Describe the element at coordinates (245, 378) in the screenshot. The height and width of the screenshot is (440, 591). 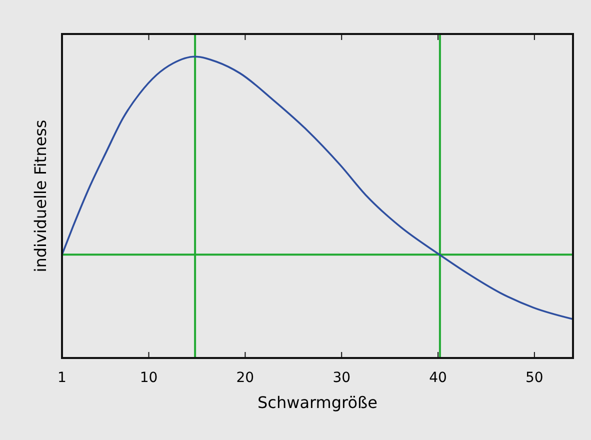
I see `x-tick-label: 20` at that location.